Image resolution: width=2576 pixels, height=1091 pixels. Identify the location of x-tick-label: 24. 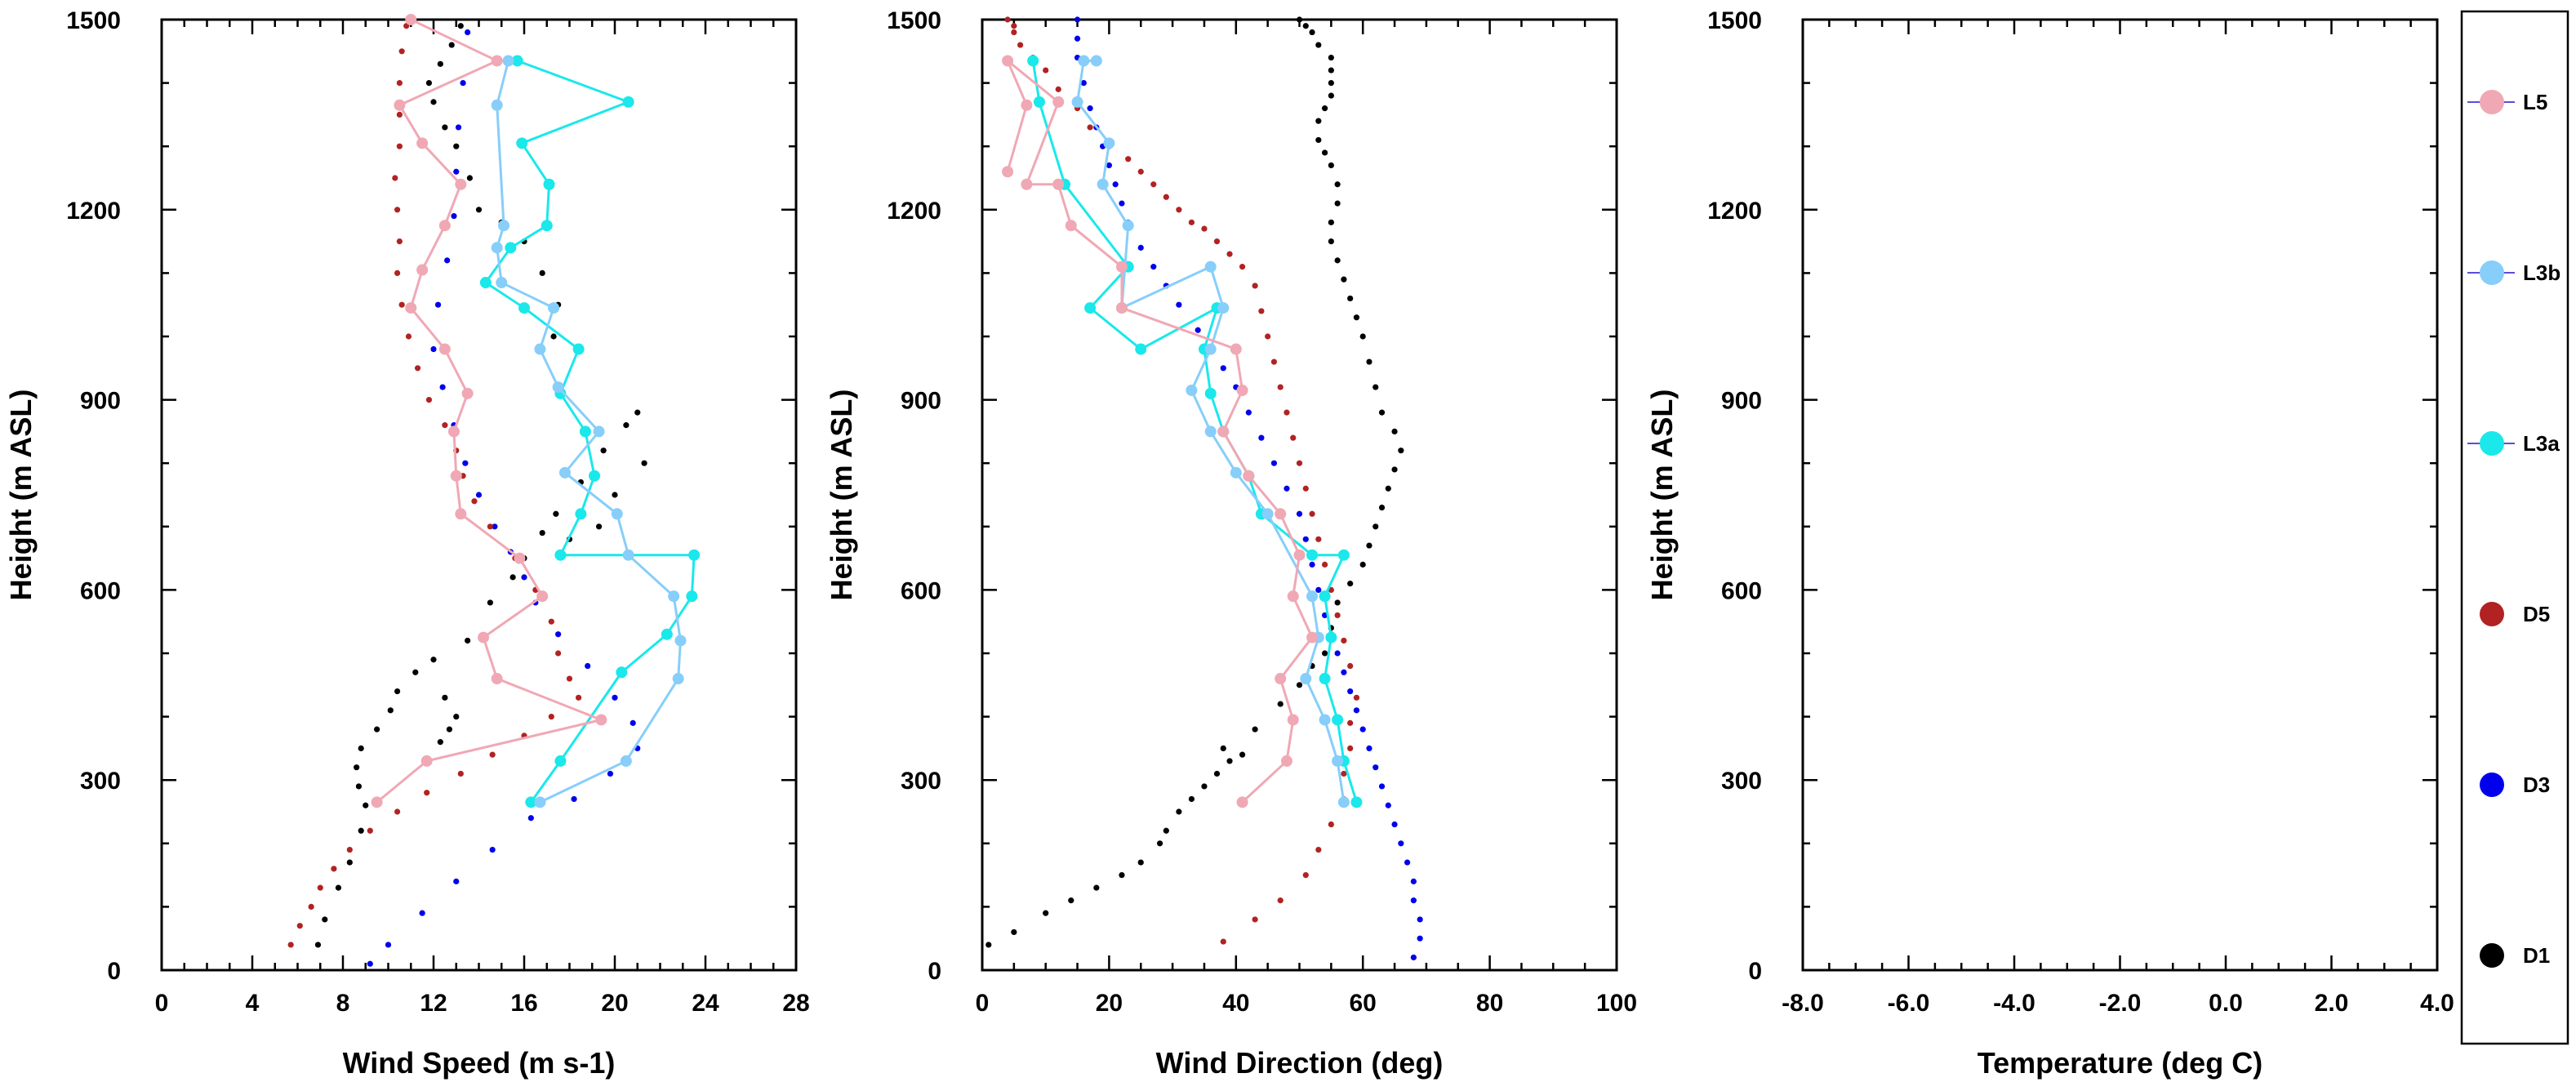
(705, 1004).